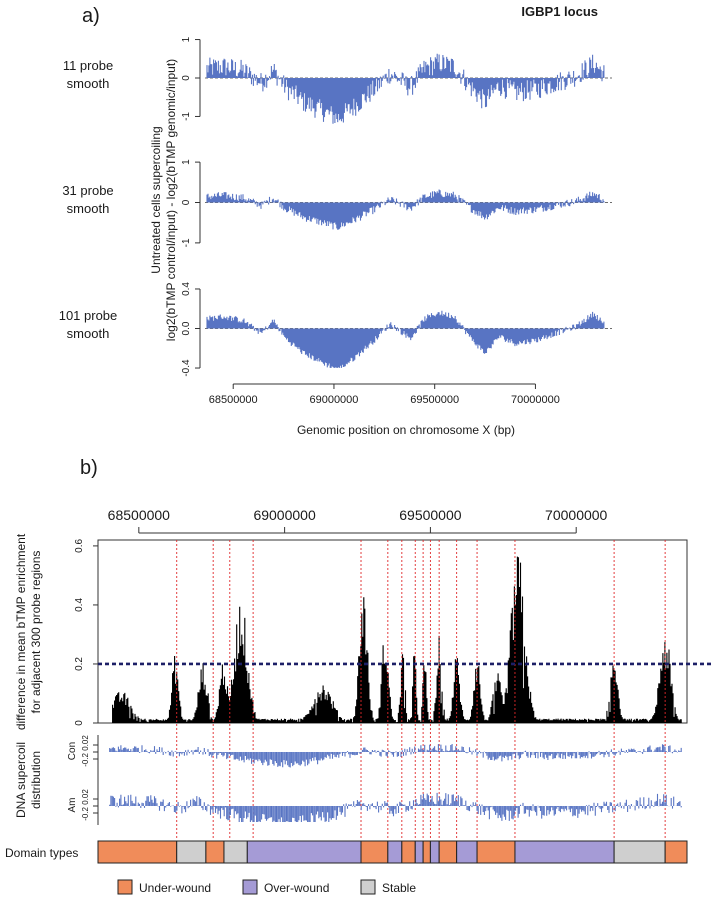 This screenshot has width=711, height=898. Describe the element at coordinates (21, 780) in the screenshot. I see `y-axis-label: DNA supercoil` at that location.